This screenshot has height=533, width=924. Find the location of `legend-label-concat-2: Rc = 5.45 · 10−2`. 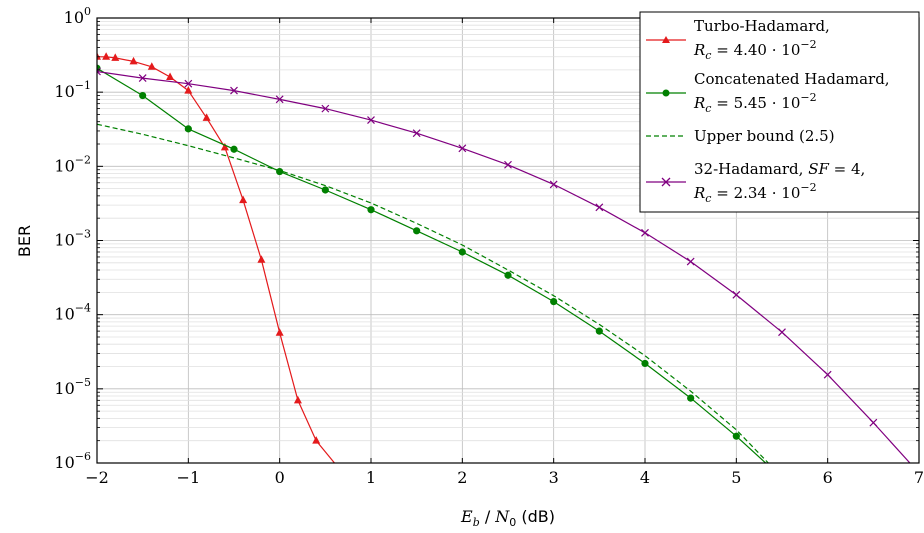

legend-label-concat-2: Rc = 5.45 · 10−2 is located at coordinates (755, 103).